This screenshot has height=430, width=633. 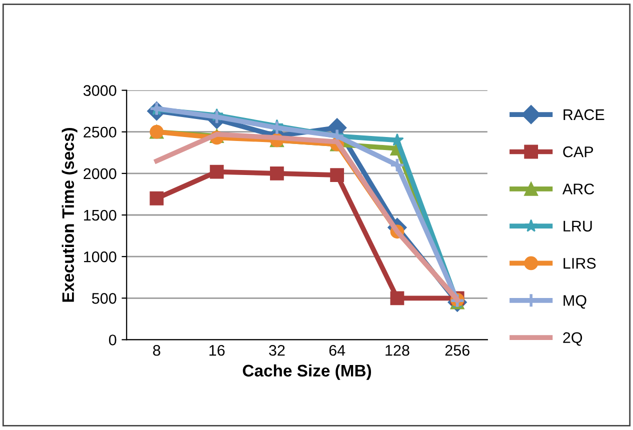 I want to click on y-tick-label: 1000, so click(x=100, y=256).